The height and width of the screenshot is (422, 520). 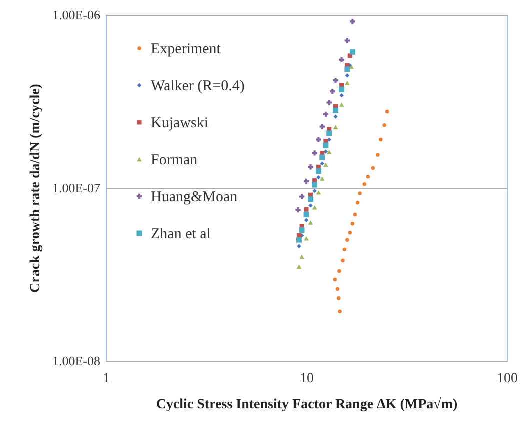 I want to click on legend-label: Walker (R=0.4), so click(x=198, y=86).